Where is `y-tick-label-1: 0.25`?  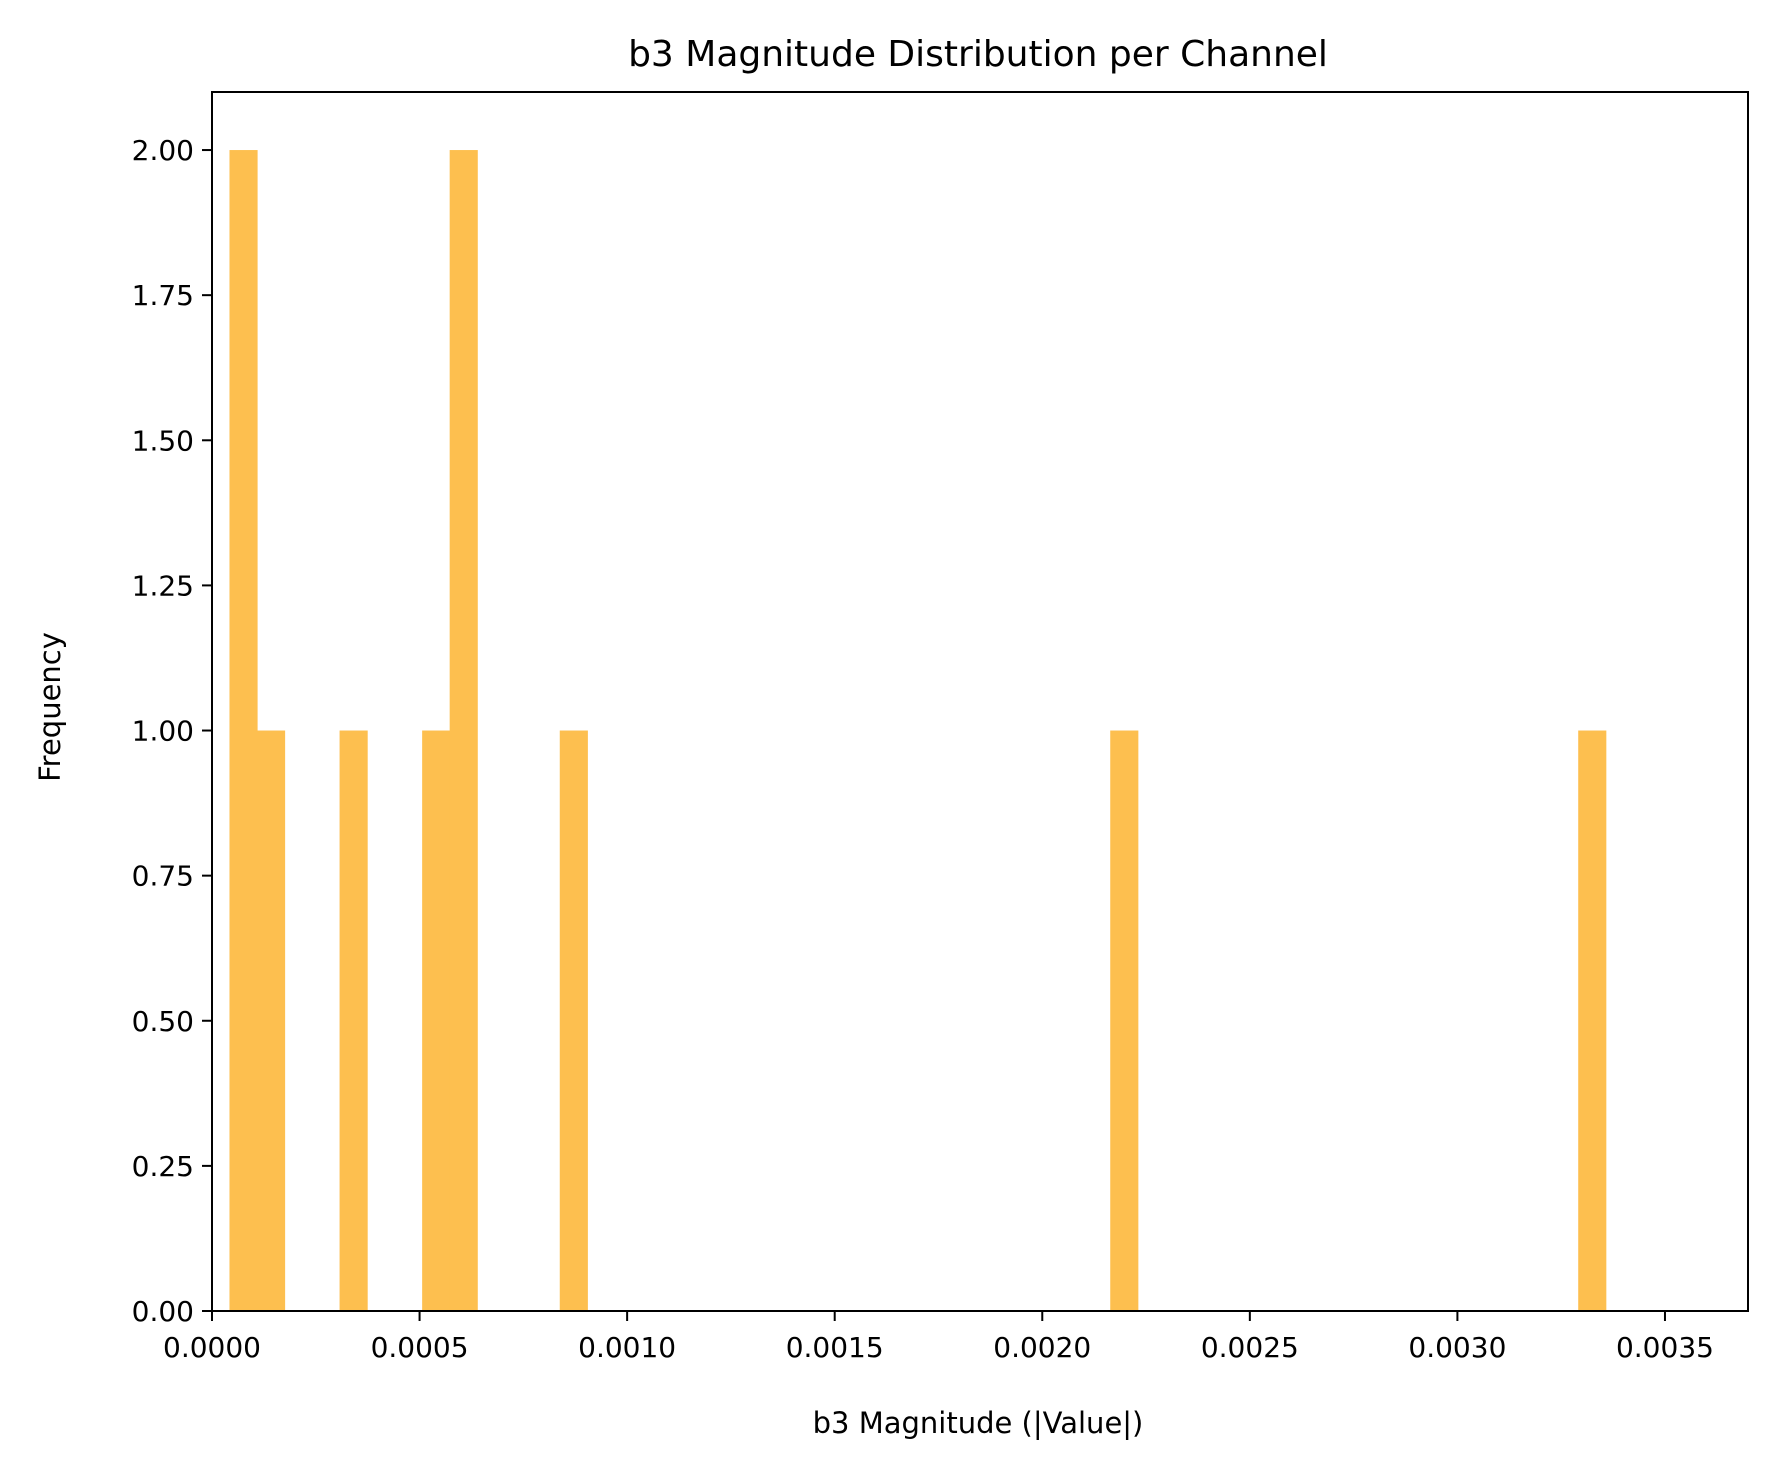 y-tick-label-1: 0.25 is located at coordinates (163, 1166).